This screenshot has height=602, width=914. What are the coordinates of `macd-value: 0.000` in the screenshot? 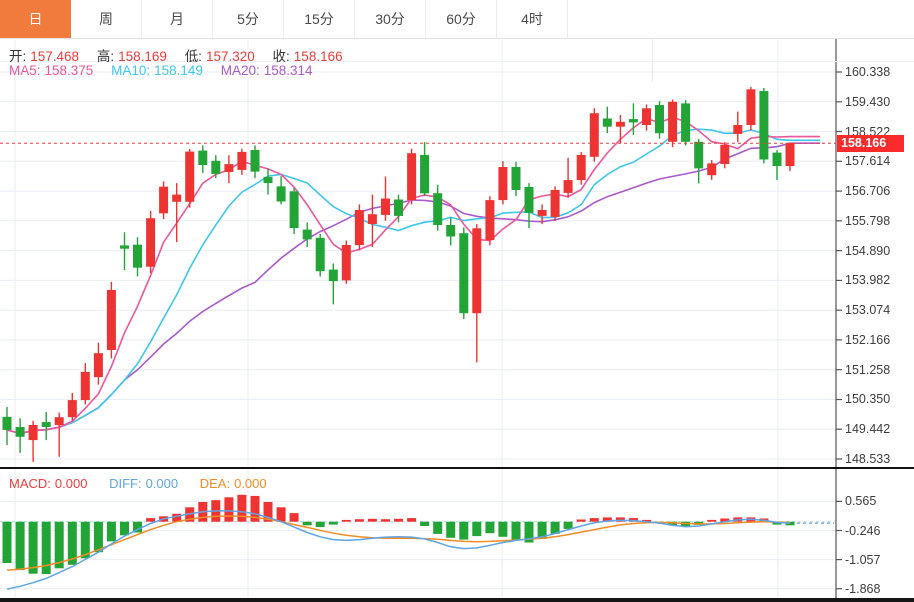 It's located at (71, 483).